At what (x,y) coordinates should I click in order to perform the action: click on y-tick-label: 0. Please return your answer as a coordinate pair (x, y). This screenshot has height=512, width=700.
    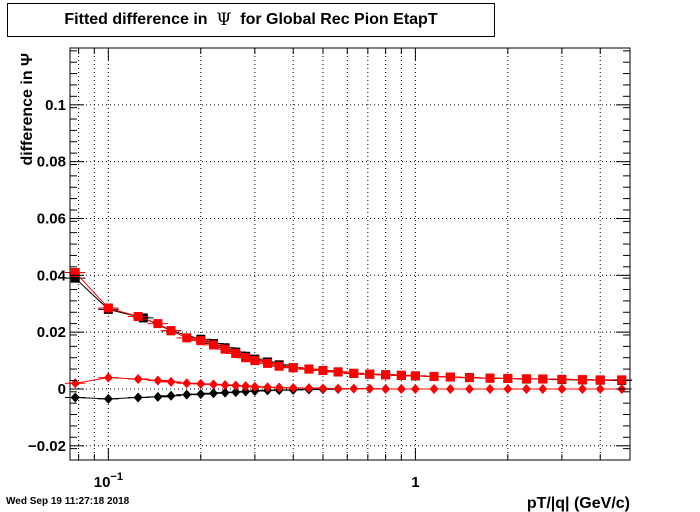
    Looking at the image, I should click on (62, 389).